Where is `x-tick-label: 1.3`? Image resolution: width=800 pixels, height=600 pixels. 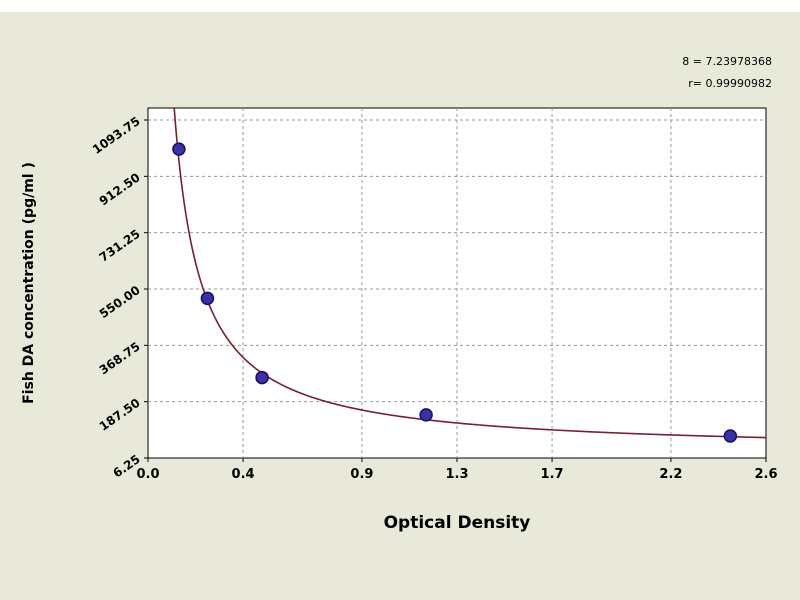
x-tick-label: 1.3 is located at coordinates (456, 474).